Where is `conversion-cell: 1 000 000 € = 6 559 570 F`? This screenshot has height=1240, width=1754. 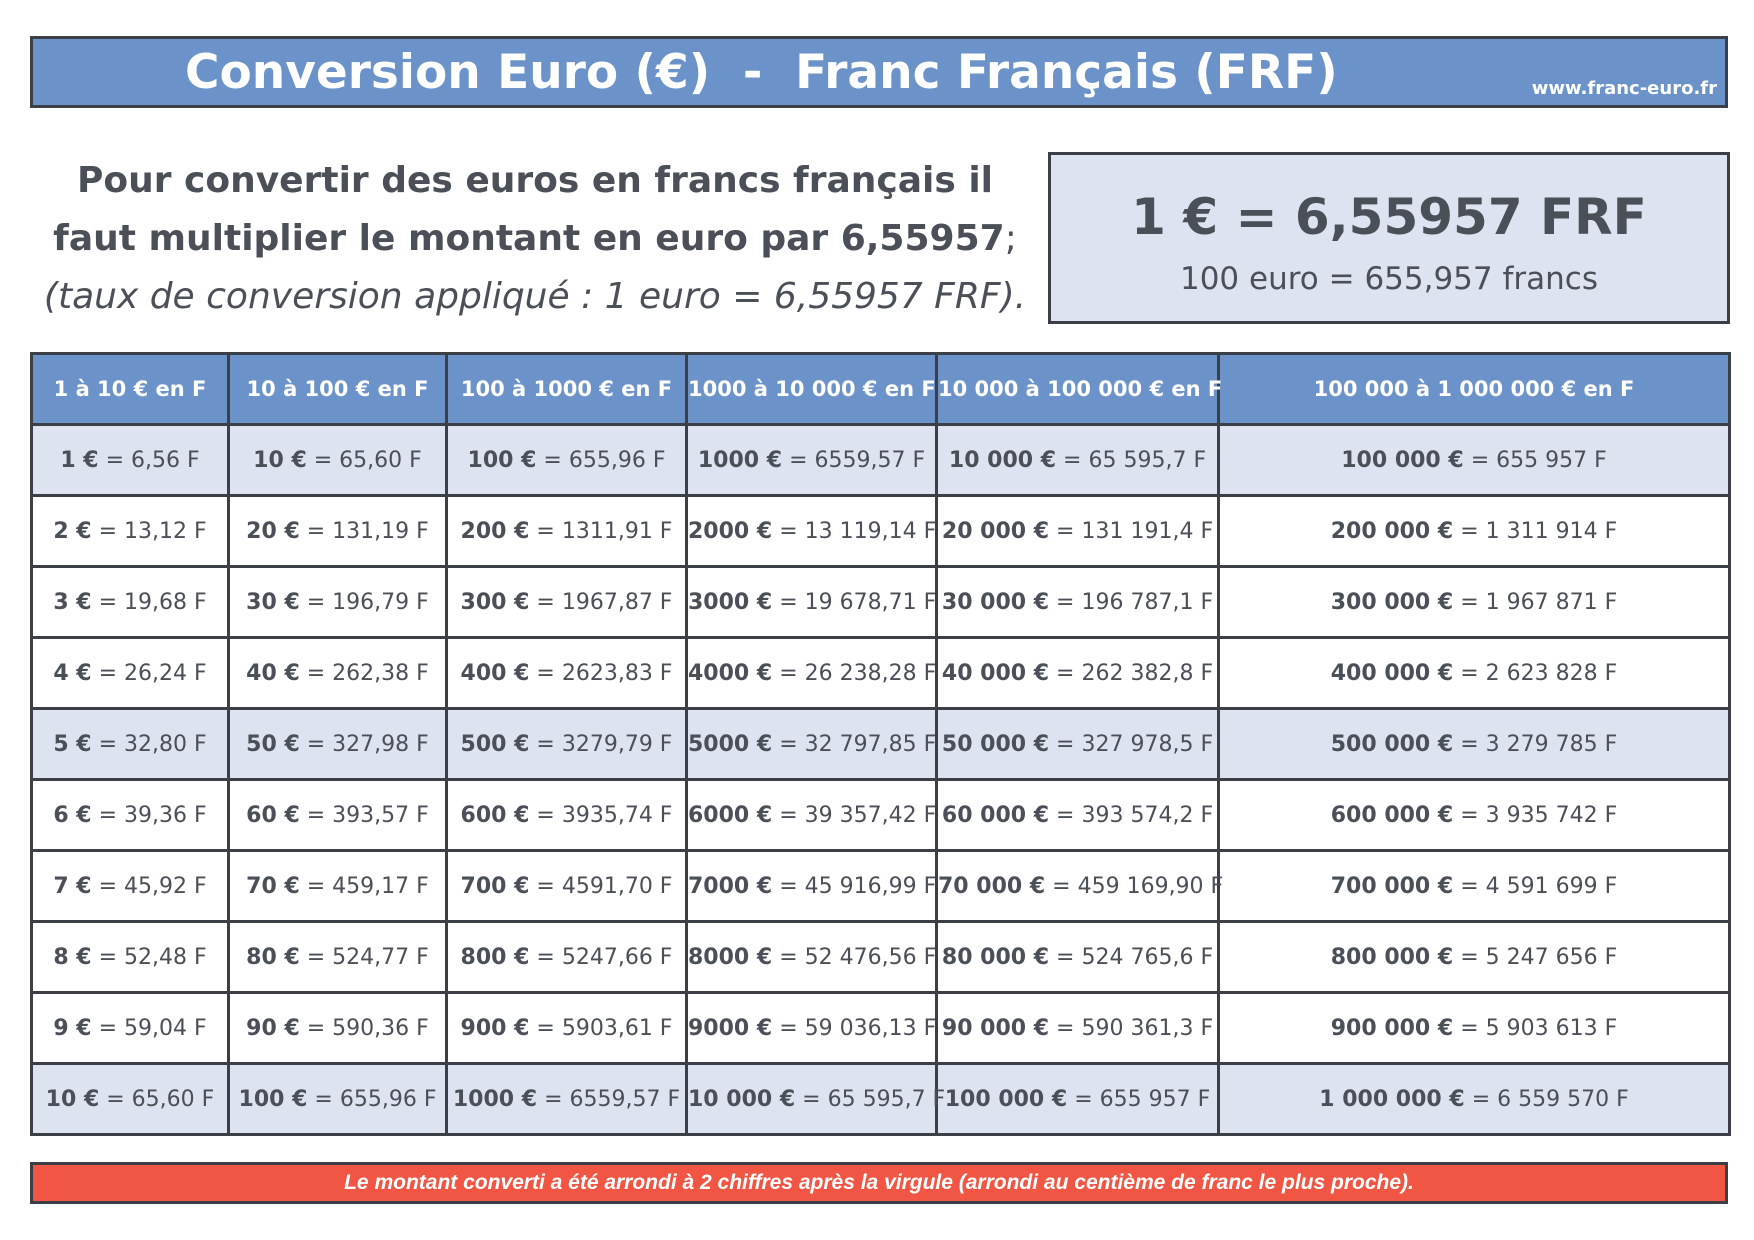 conversion-cell: 1 000 000 € = 6 559 570 F is located at coordinates (1474, 1099).